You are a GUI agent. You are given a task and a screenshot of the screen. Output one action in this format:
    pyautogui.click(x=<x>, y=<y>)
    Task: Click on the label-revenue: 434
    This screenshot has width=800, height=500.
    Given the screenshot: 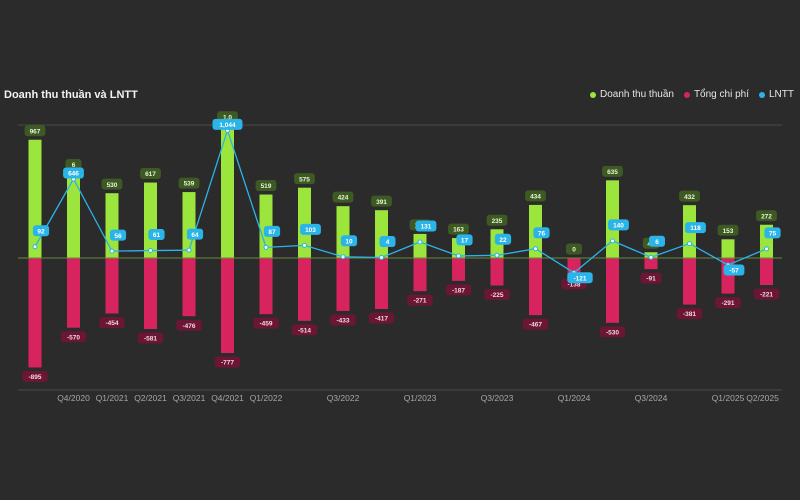 What is the action you would take?
    pyautogui.click(x=535, y=197)
    